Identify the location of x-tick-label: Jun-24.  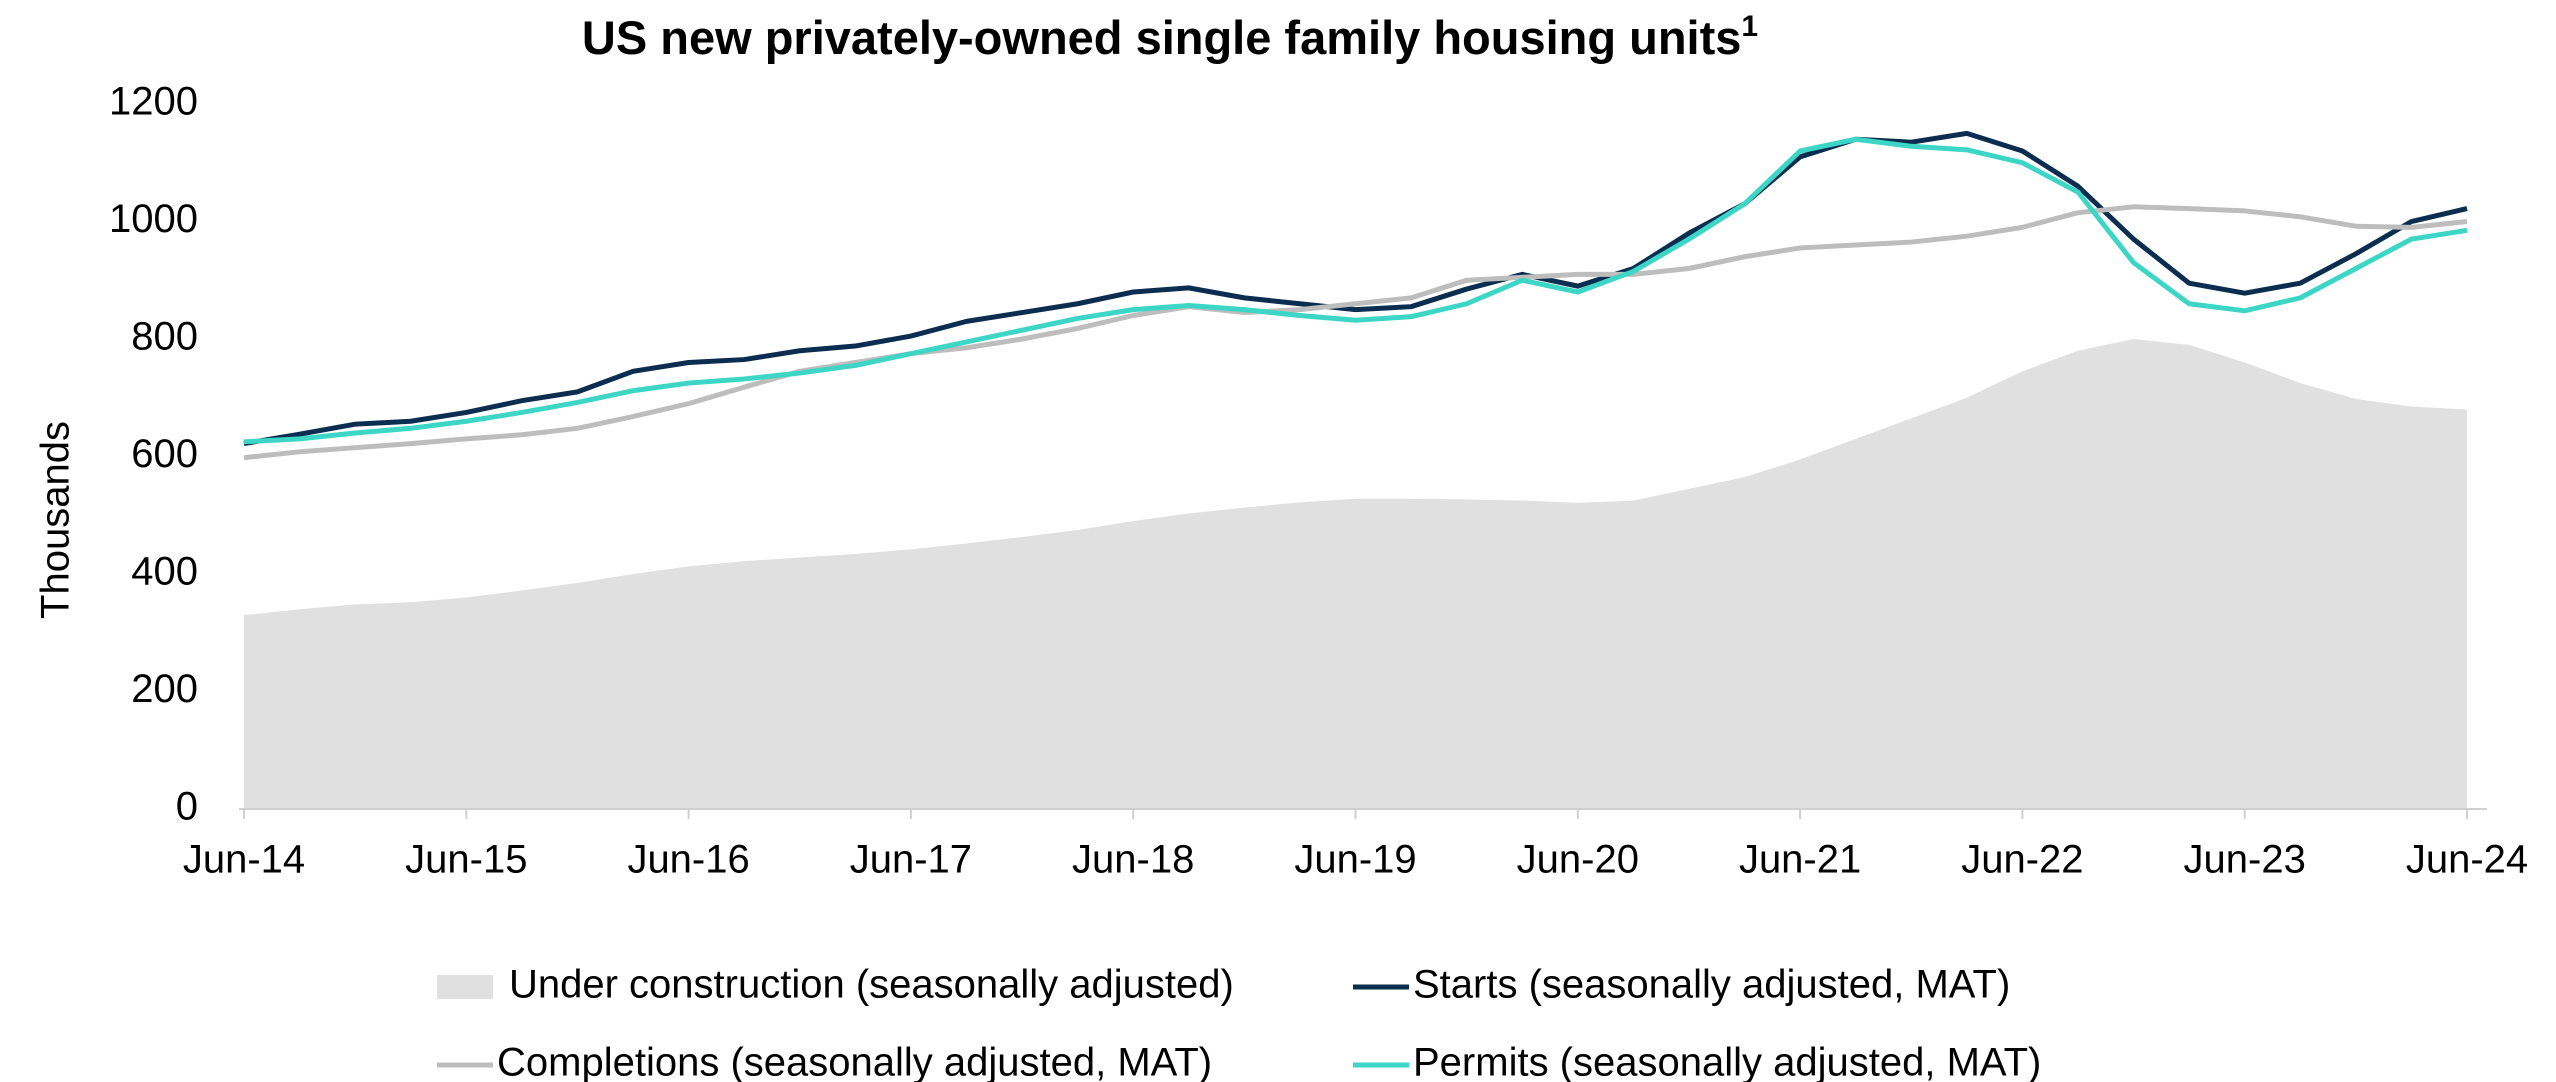
(2467, 860).